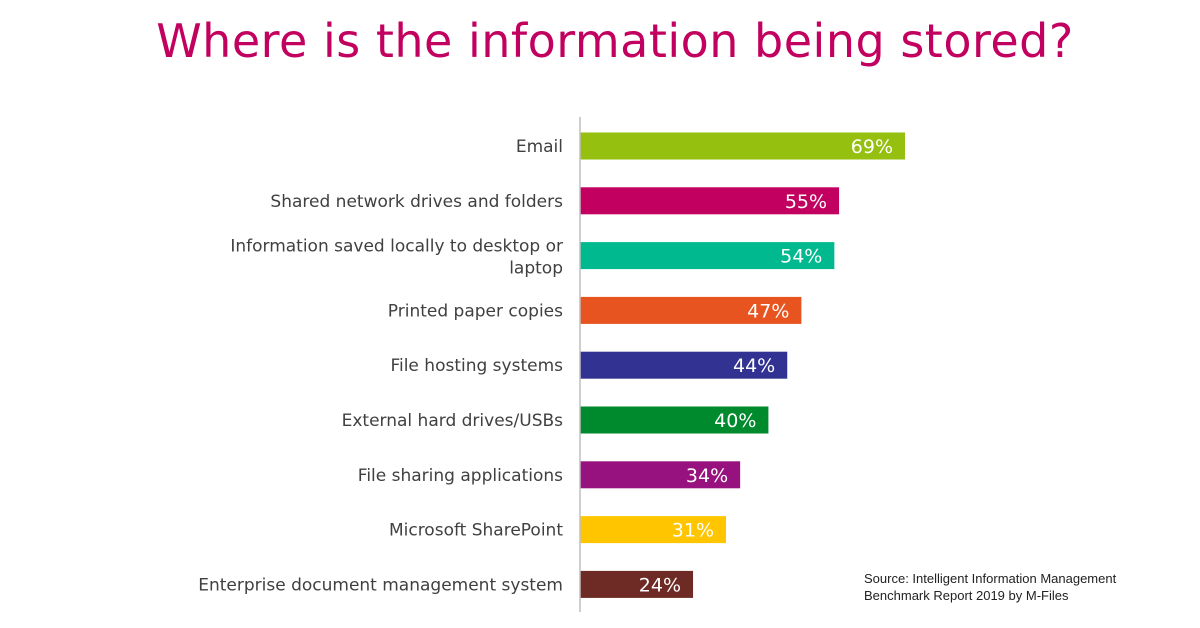 The height and width of the screenshot is (628, 1200). What do you see at coordinates (754, 366) in the screenshot?
I see `data-label: 44%` at bounding box center [754, 366].